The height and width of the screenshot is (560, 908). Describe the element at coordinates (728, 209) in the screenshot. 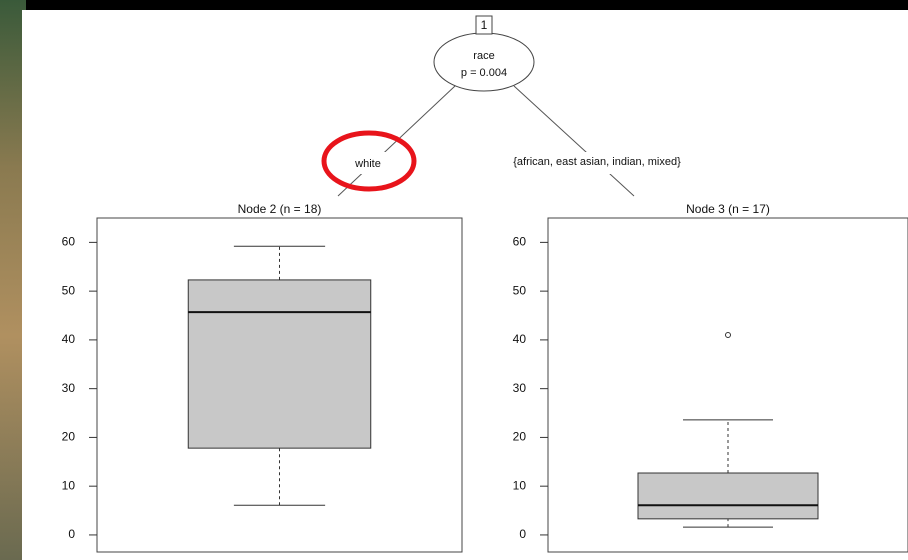

I see `panel-title: Node 3 (n = 17)` at that location.